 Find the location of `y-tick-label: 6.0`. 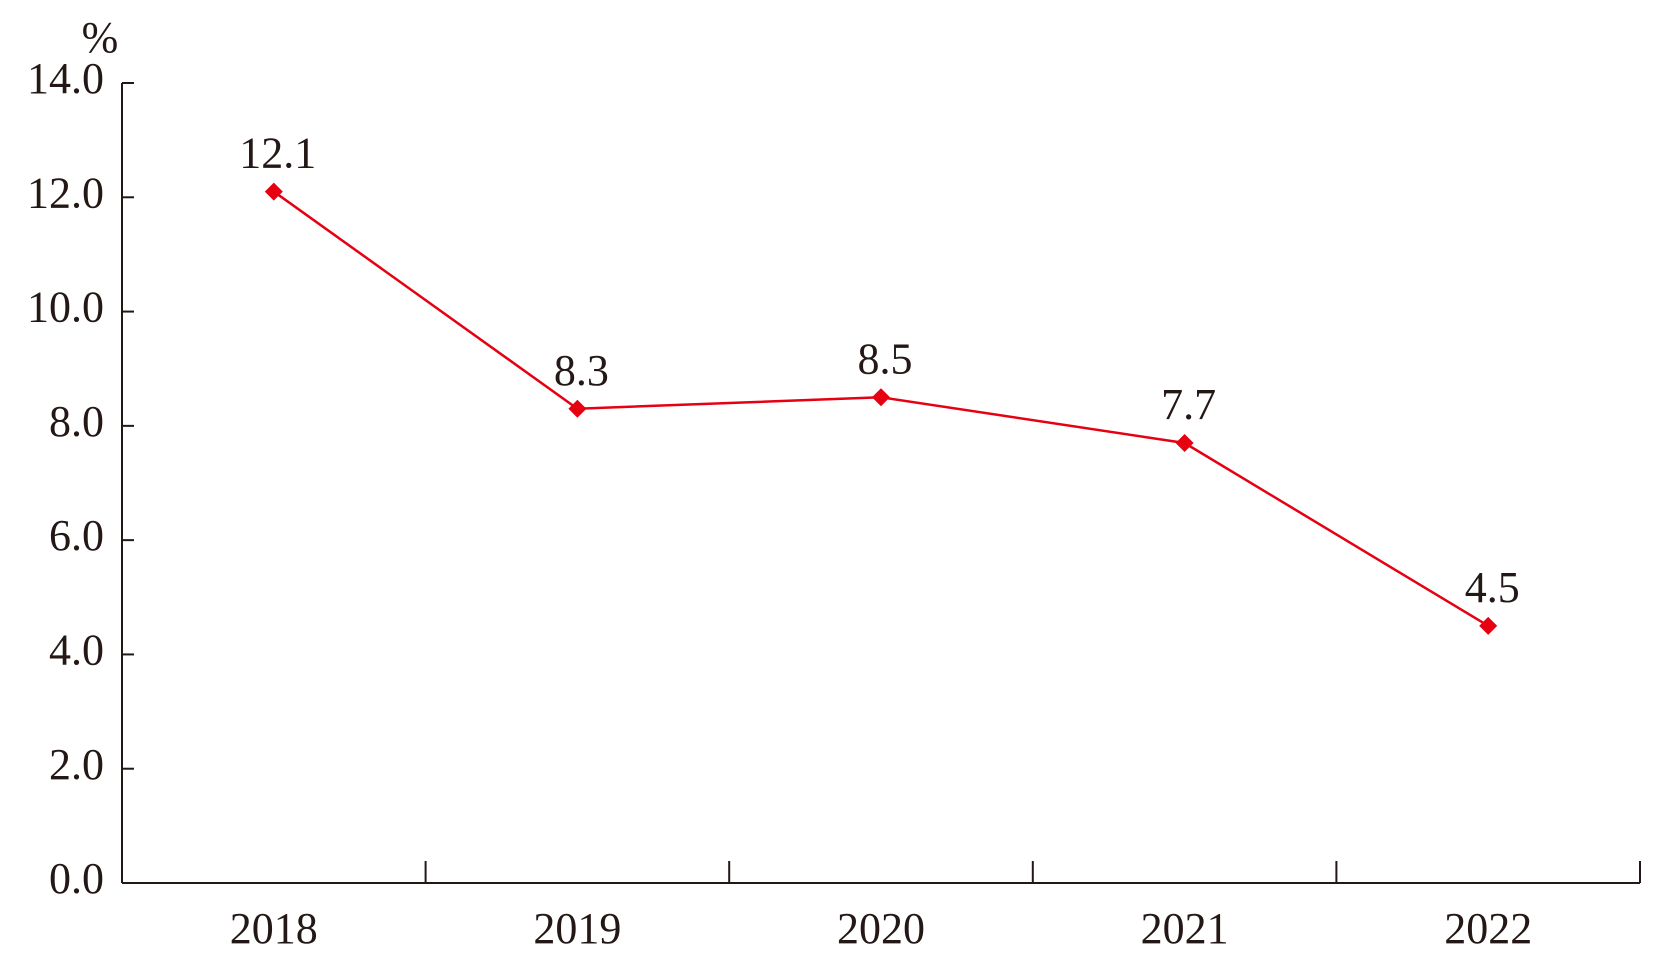

y-tick-label: 6.0 is located at coordinates (76, 535).